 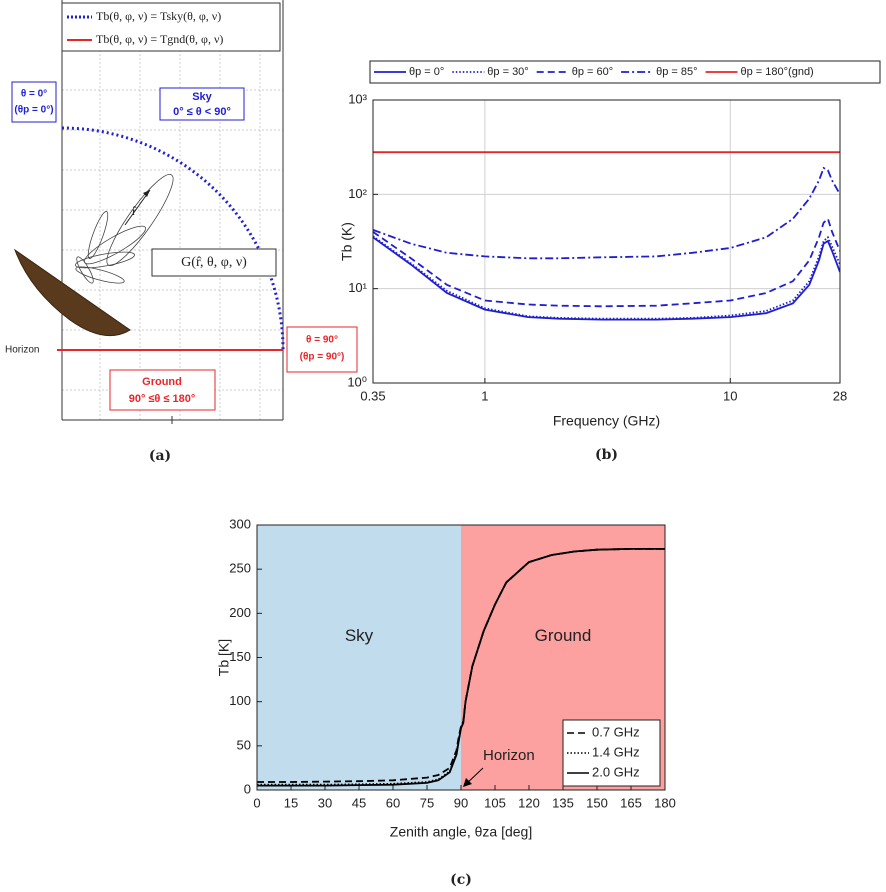 I want to click on y-tick-label: 10², so click(x=357, y=193).